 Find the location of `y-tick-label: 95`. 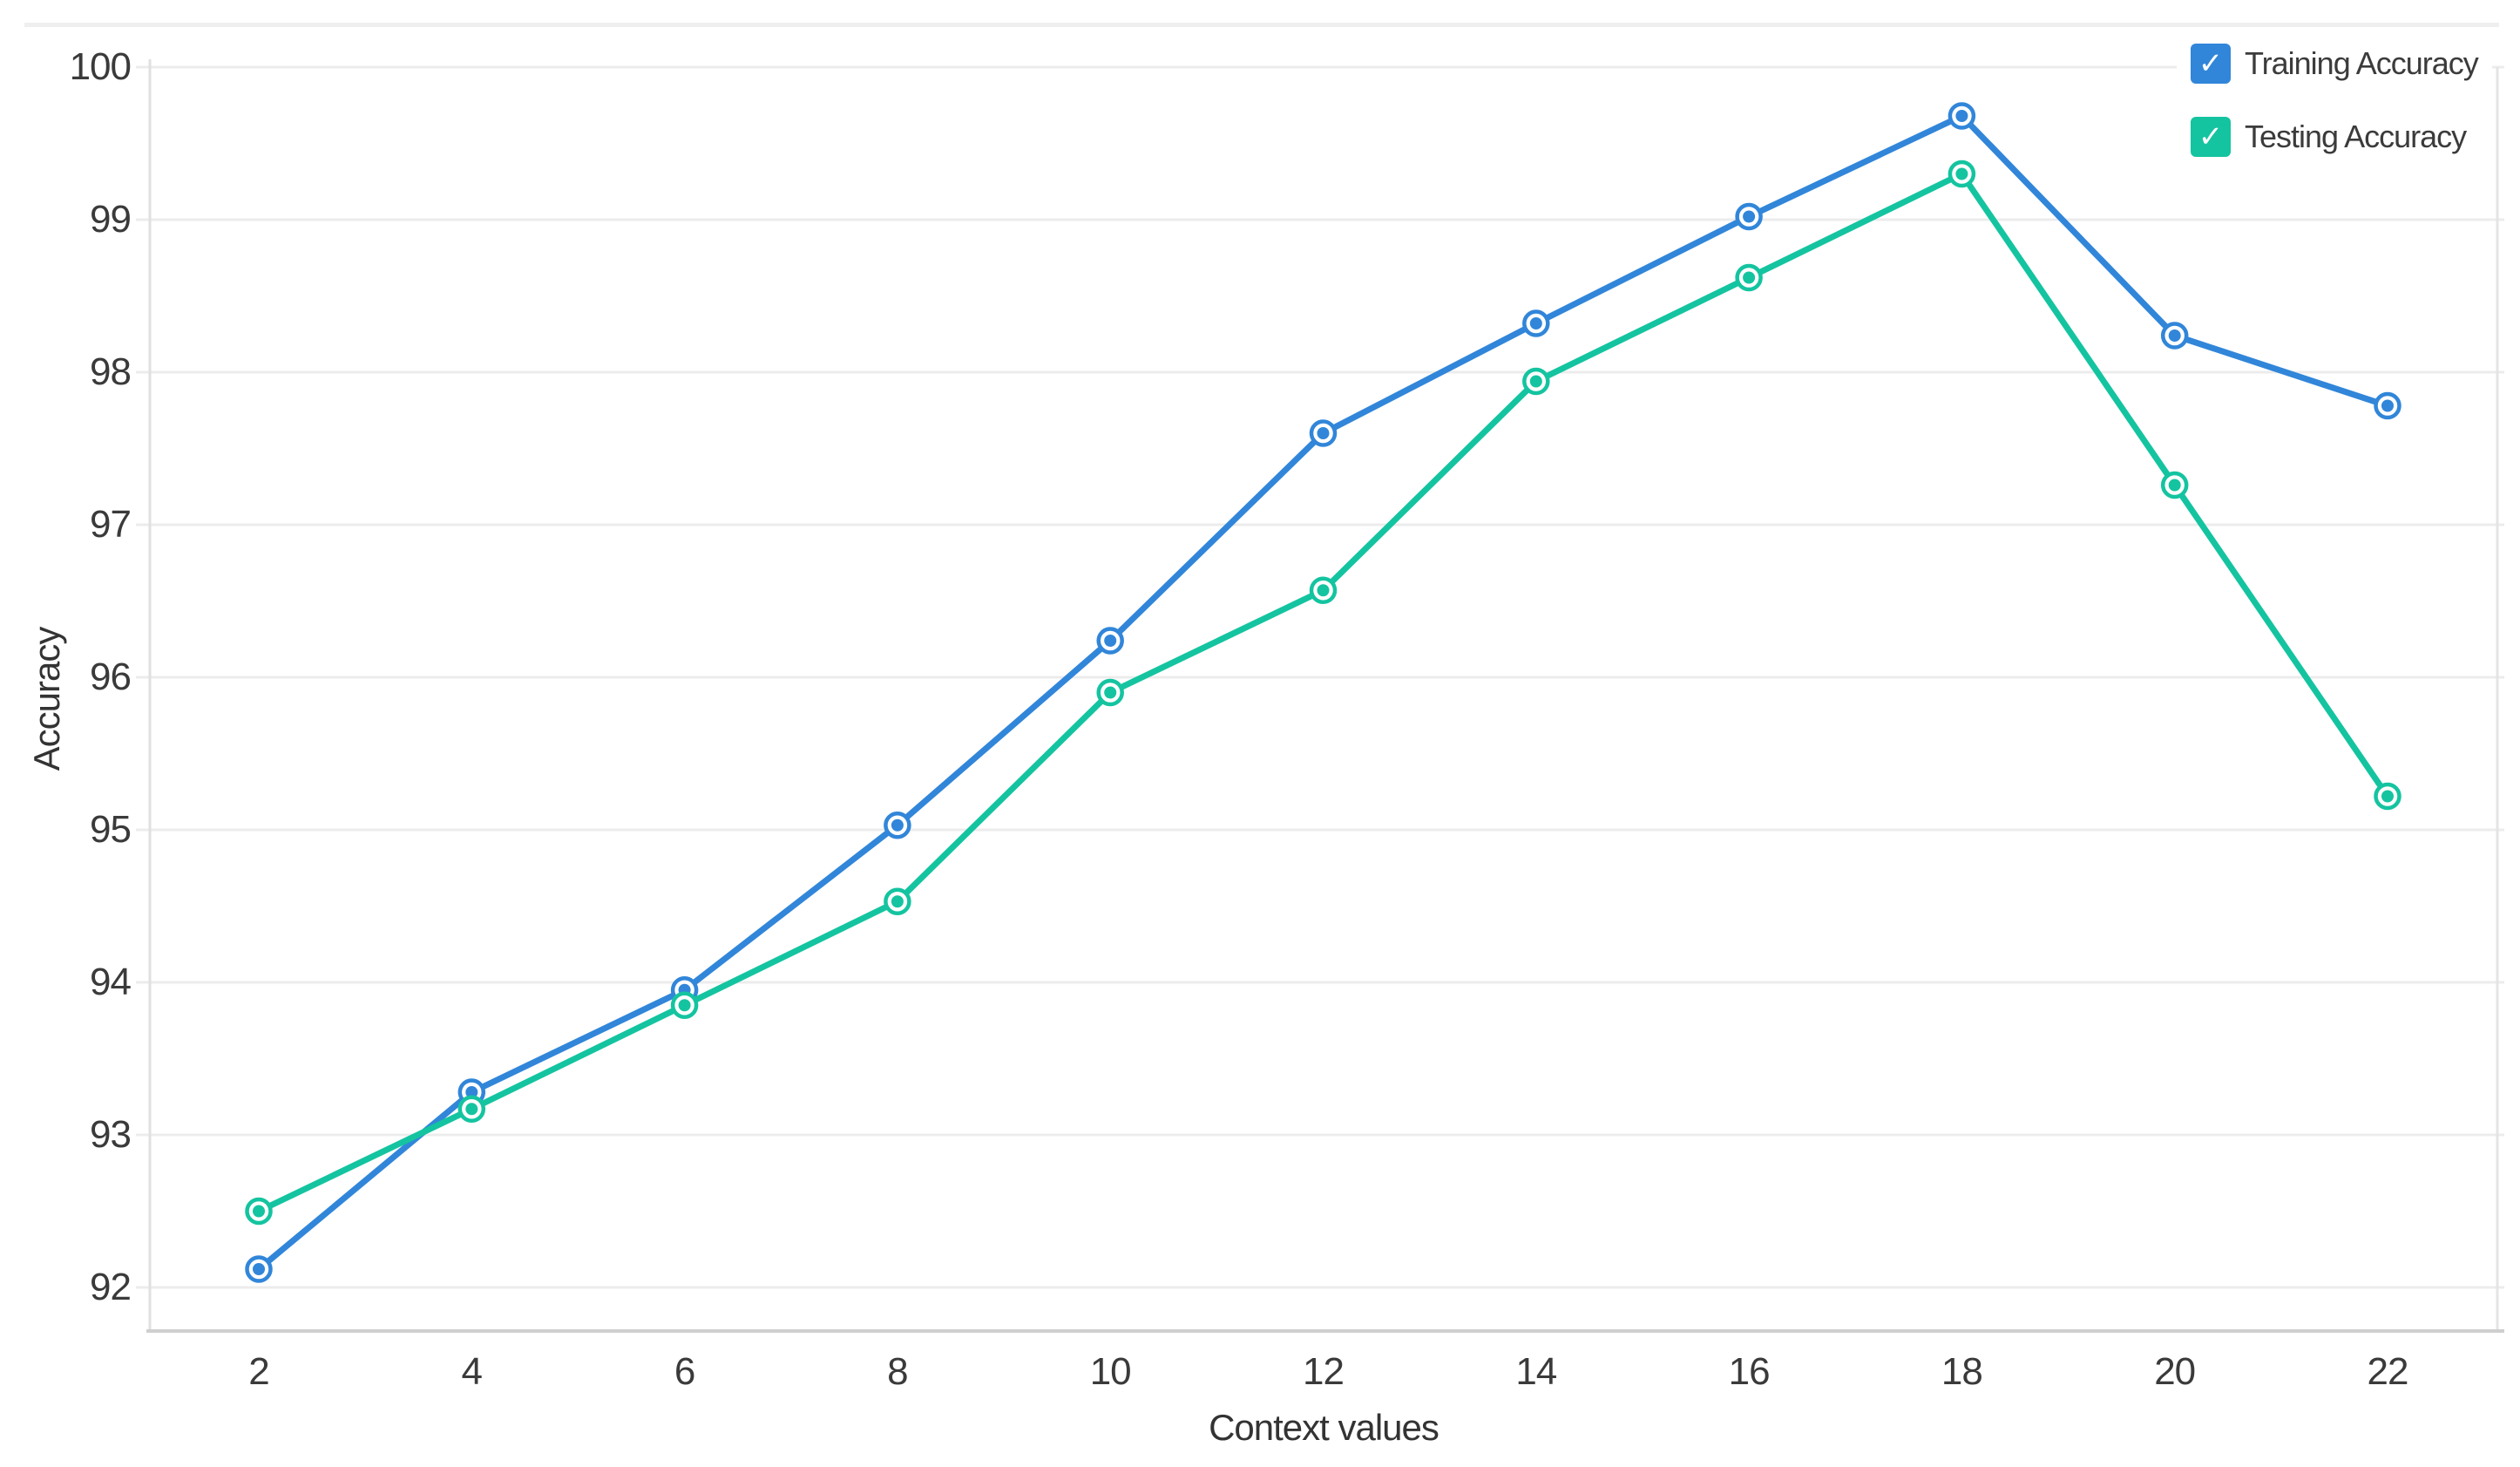

y-tick-label: 95 is located at coordinates (111, 830).